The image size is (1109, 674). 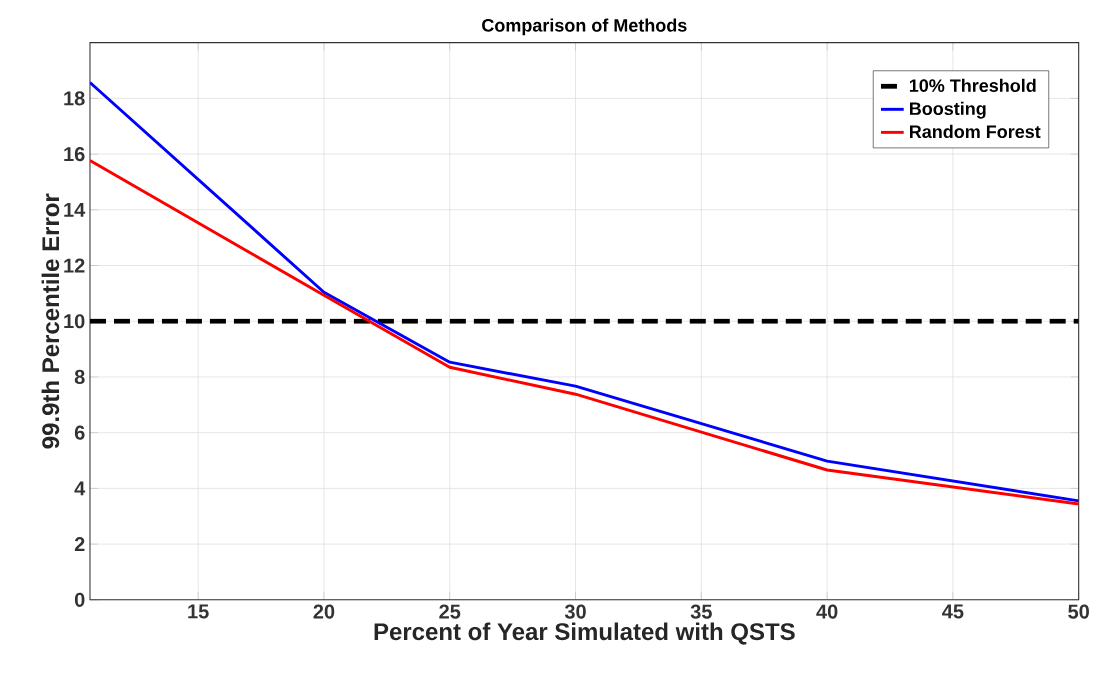 I want to click on y-tick-label: 18, so click(x=74, y=98).